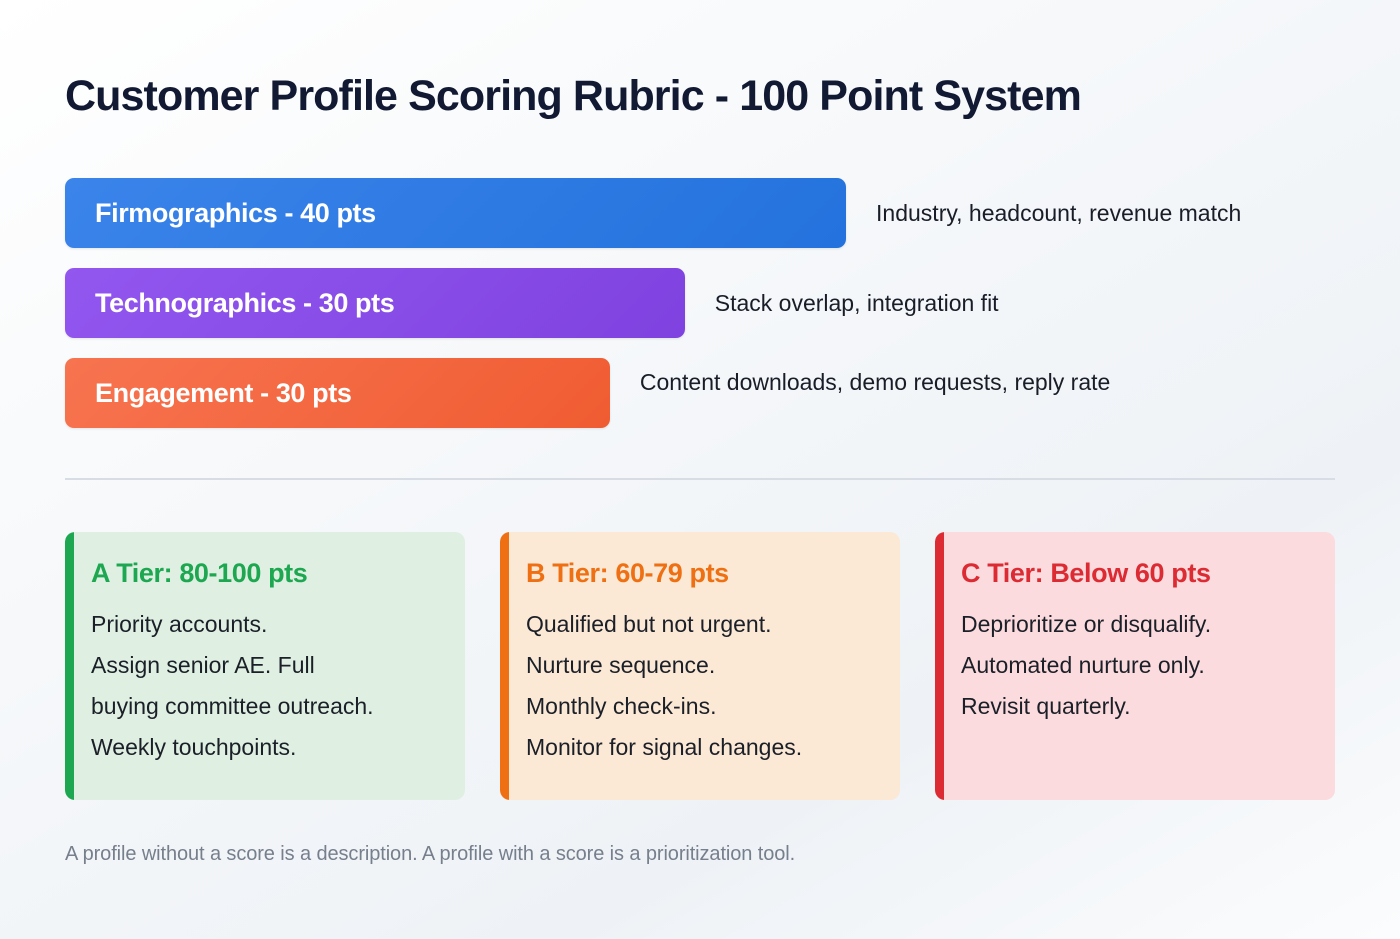 The height and width of the screenshot is (939, 1400). What do you see at coordinates (621, 664) in the screenshot?
I see `tier-body-line: Nurture sequence.` at bounding box center [621, 664].